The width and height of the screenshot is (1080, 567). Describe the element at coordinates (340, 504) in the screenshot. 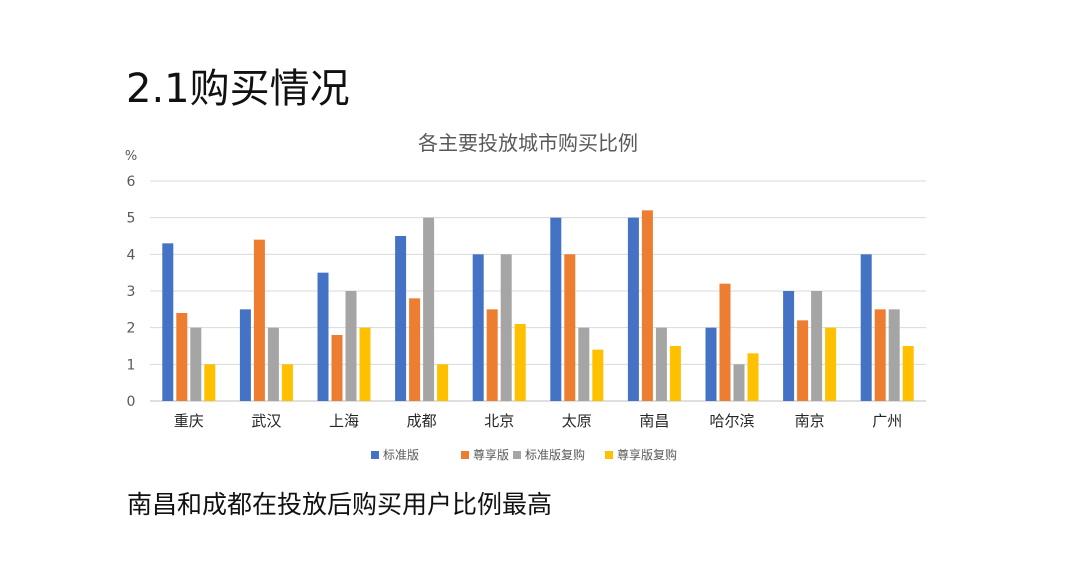

I see `slide-conclusion: 南昌和成都在投放后购买用户比例最高` at that location.